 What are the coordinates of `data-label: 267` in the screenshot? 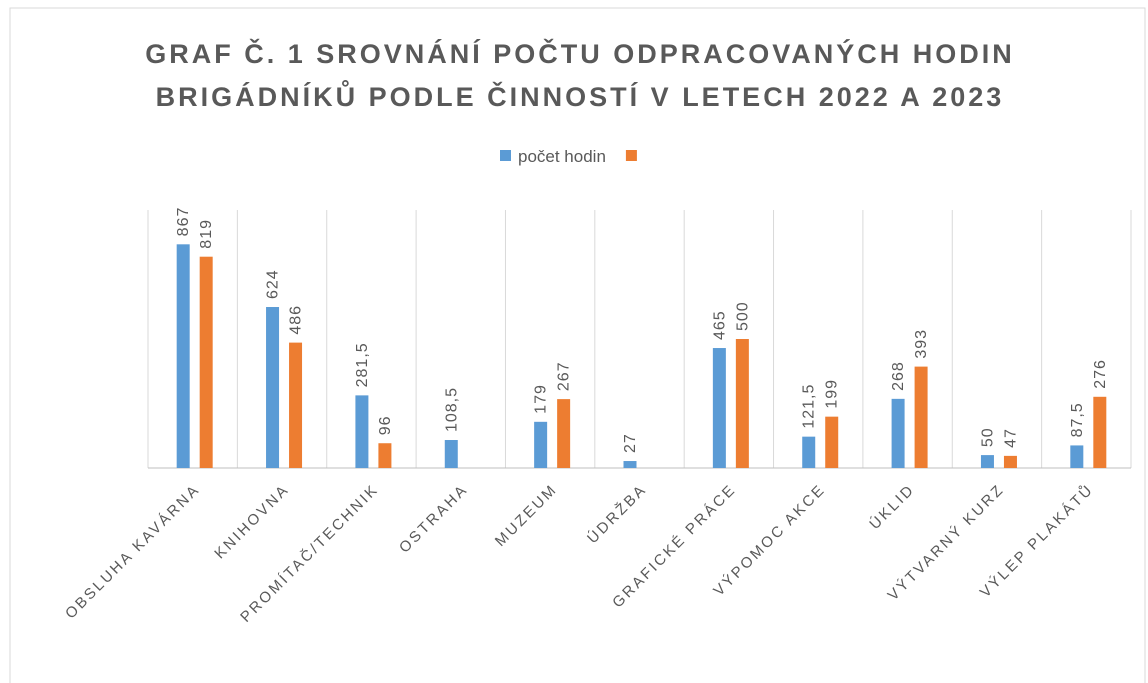 It's located at (564, 376).